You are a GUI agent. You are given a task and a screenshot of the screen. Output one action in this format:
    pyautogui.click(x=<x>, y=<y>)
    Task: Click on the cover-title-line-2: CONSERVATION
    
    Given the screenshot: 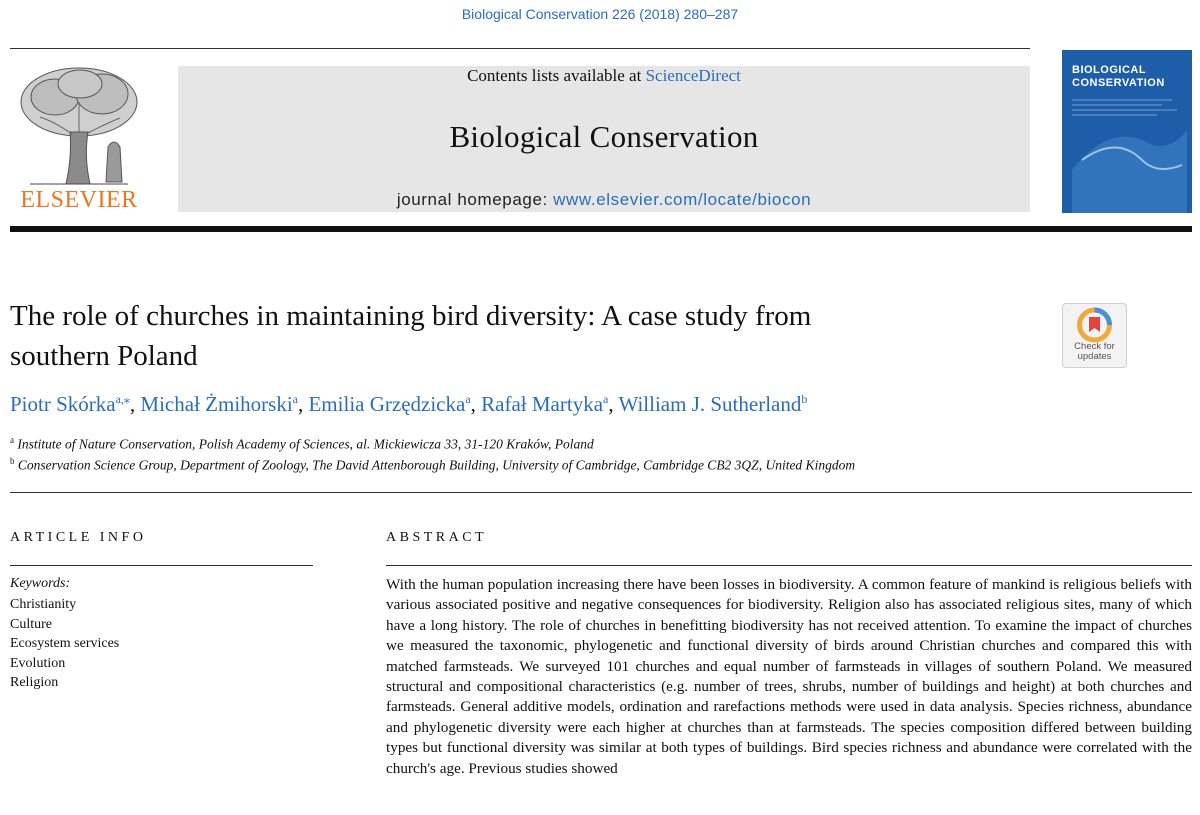 What is the action you would take?
    pyautogui.click(x=1118, y=83)
    